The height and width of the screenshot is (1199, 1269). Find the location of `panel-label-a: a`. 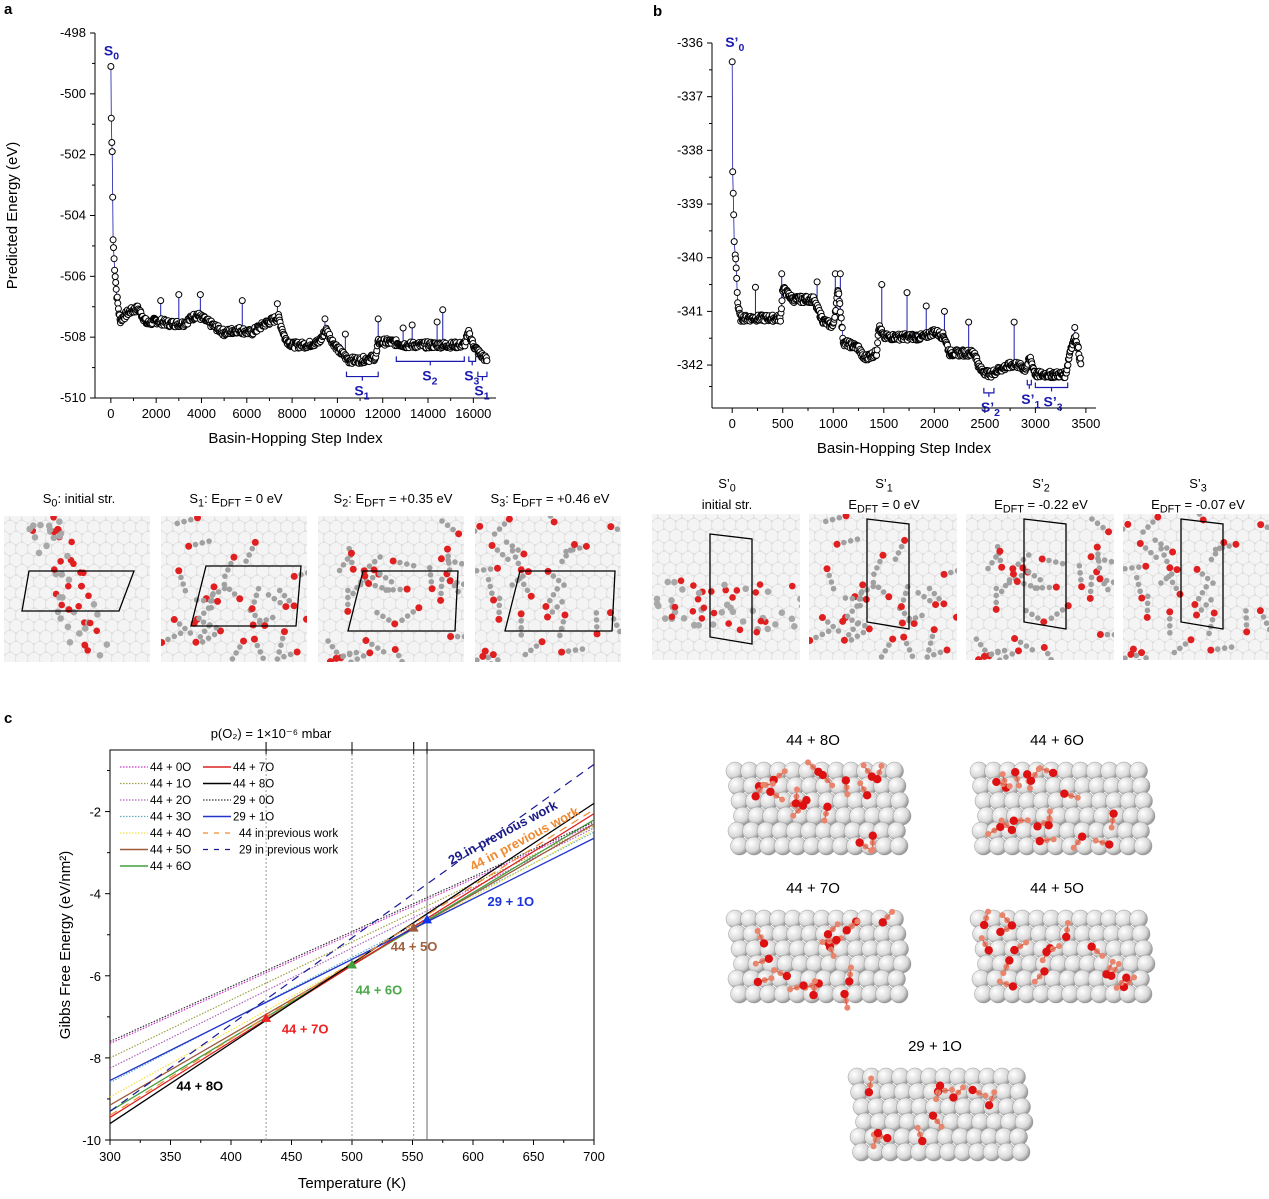

panel-label-a: a is located at coordinates (8, 9).